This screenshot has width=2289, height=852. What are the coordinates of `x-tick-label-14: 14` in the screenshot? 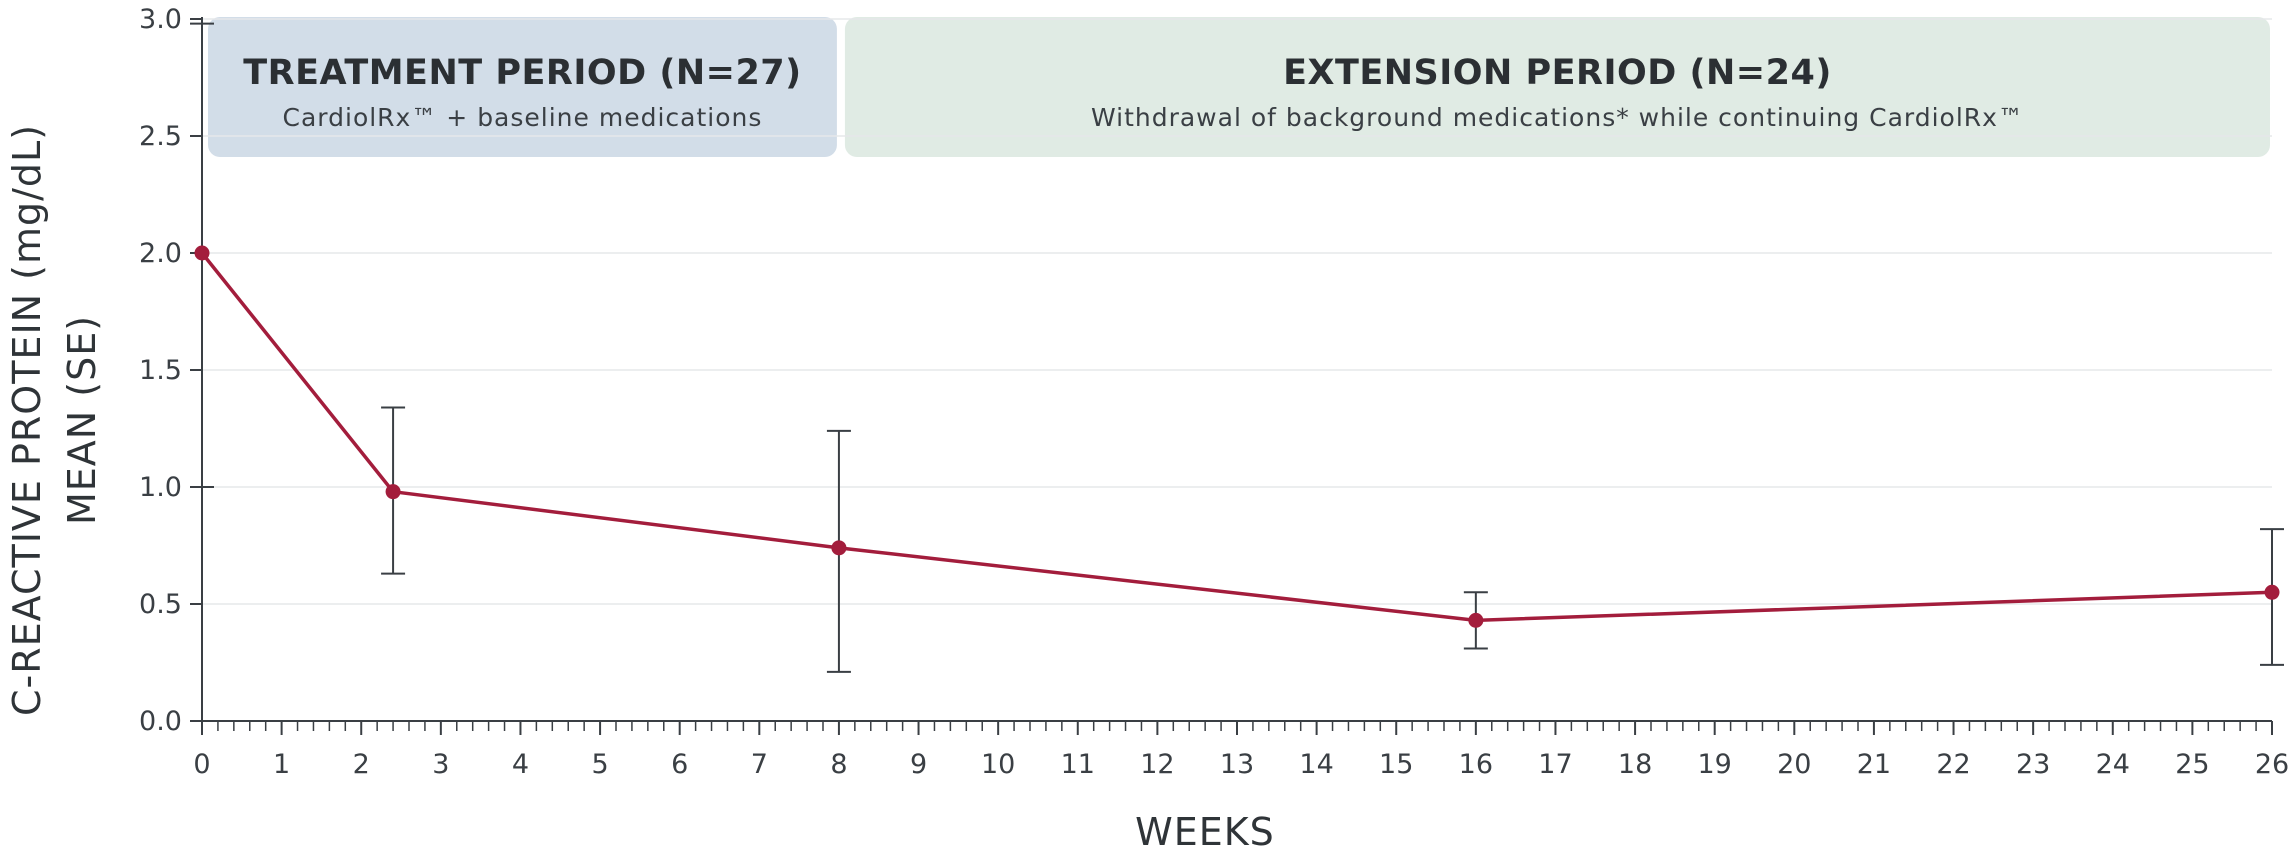 It's located at (1316, 764).